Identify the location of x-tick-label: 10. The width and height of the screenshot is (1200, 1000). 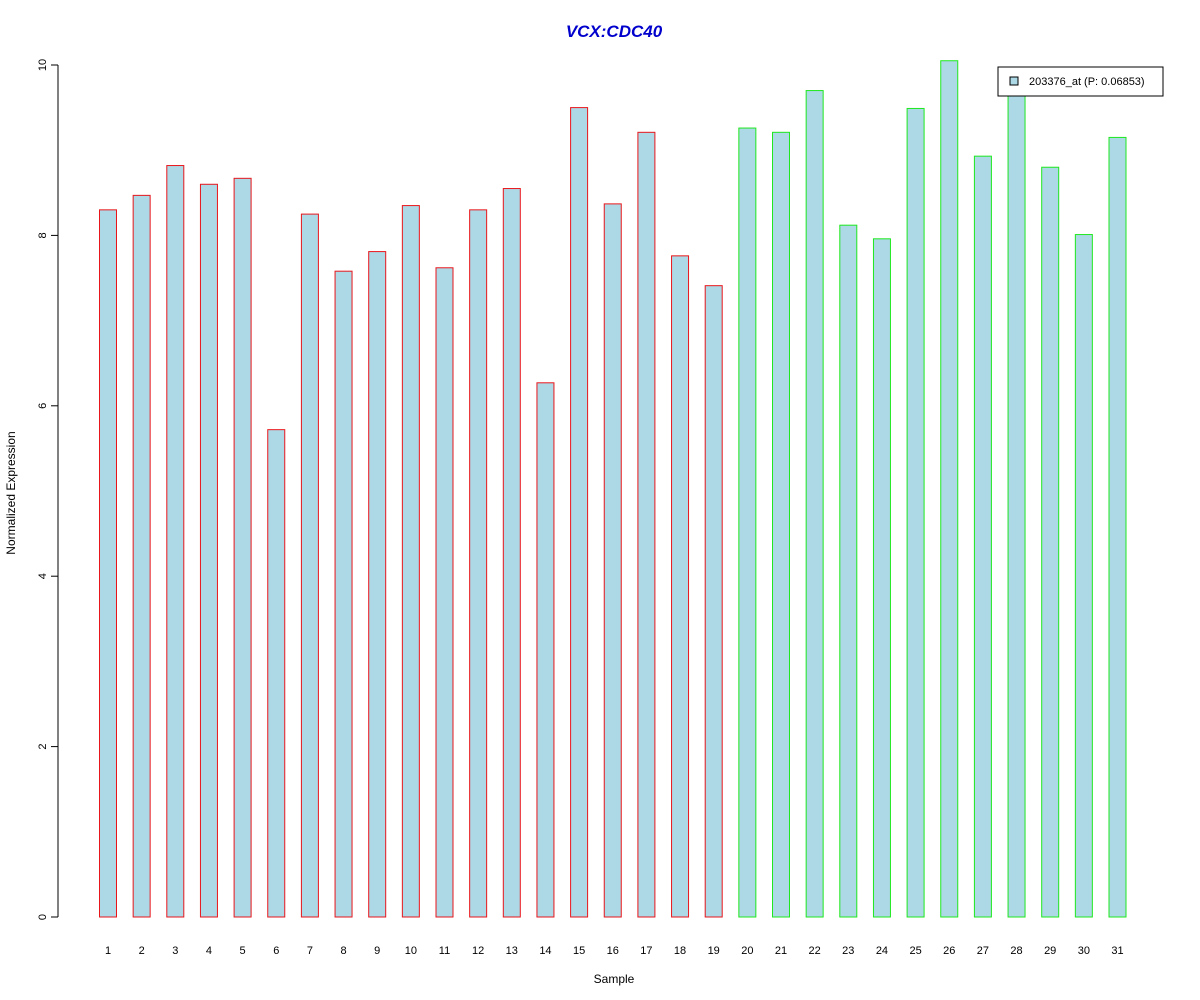
(411, 951).